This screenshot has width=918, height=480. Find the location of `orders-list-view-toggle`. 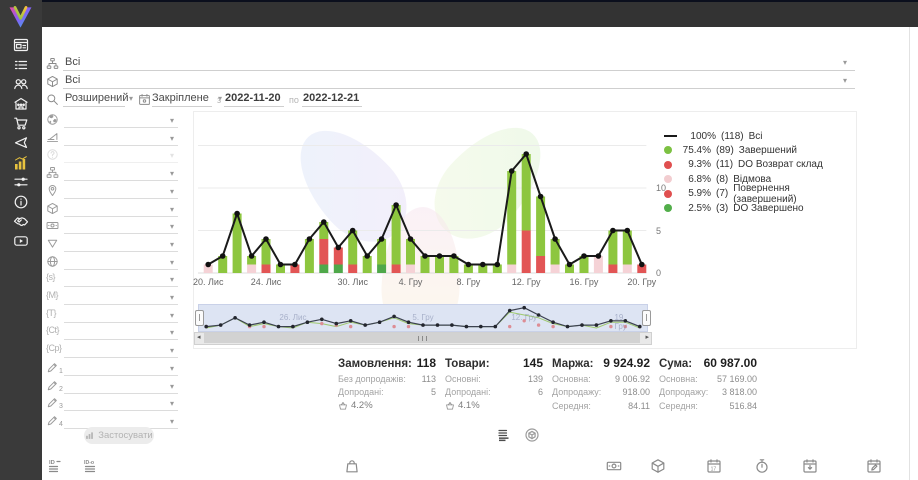

orders-list-view-toggle is located at coordinates (505, 435).